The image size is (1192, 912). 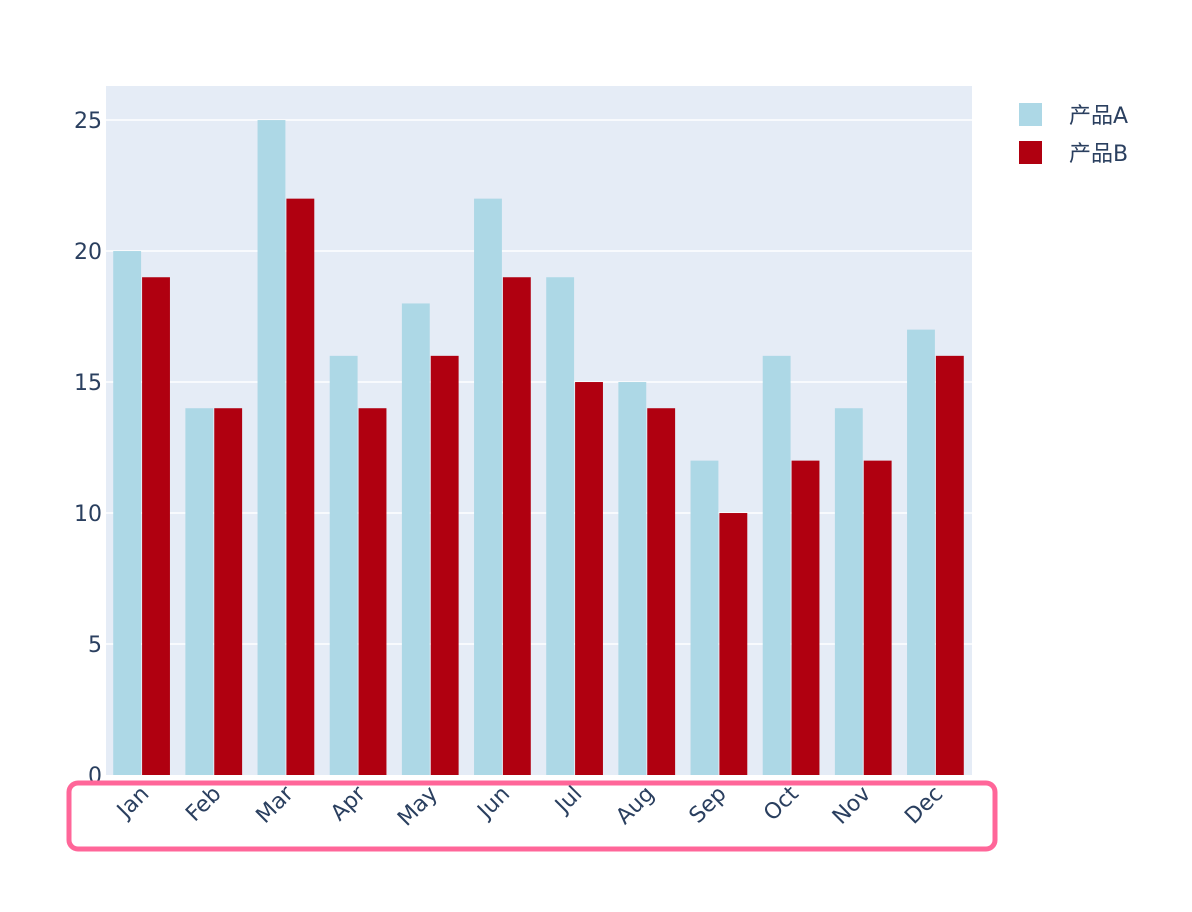 What do you see at coordinates (132, 803) in the screenshot?
I see `x-tick-label: Jan` at bounding box center [132, 803].